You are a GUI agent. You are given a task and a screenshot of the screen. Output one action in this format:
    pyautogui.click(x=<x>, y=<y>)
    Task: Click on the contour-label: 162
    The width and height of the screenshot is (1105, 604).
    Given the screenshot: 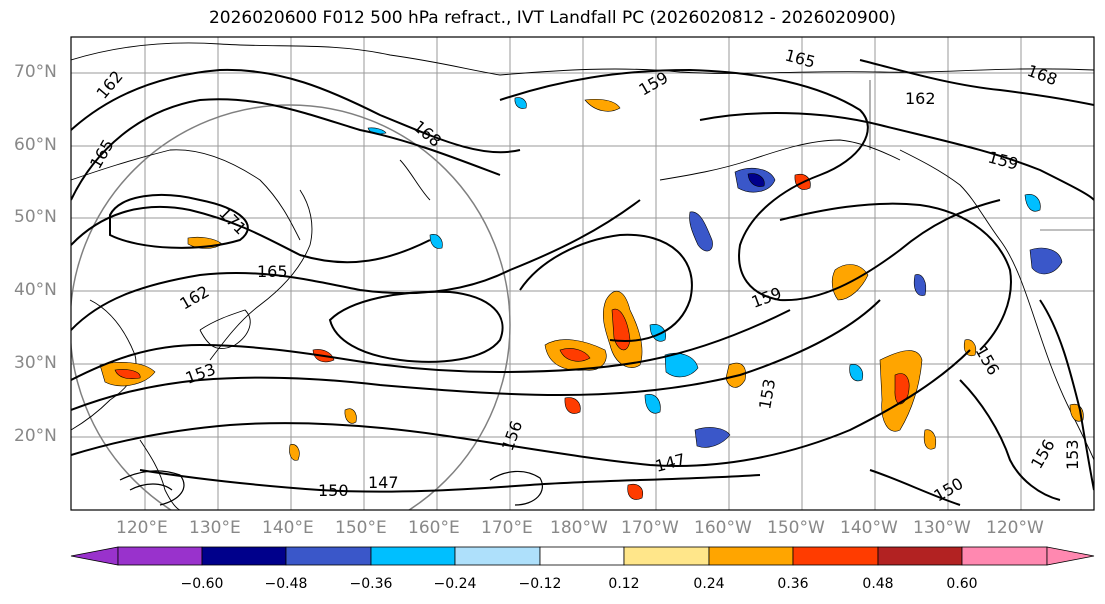 What is the action you would take?
    pyautogui.click(x=920, y=98)
    